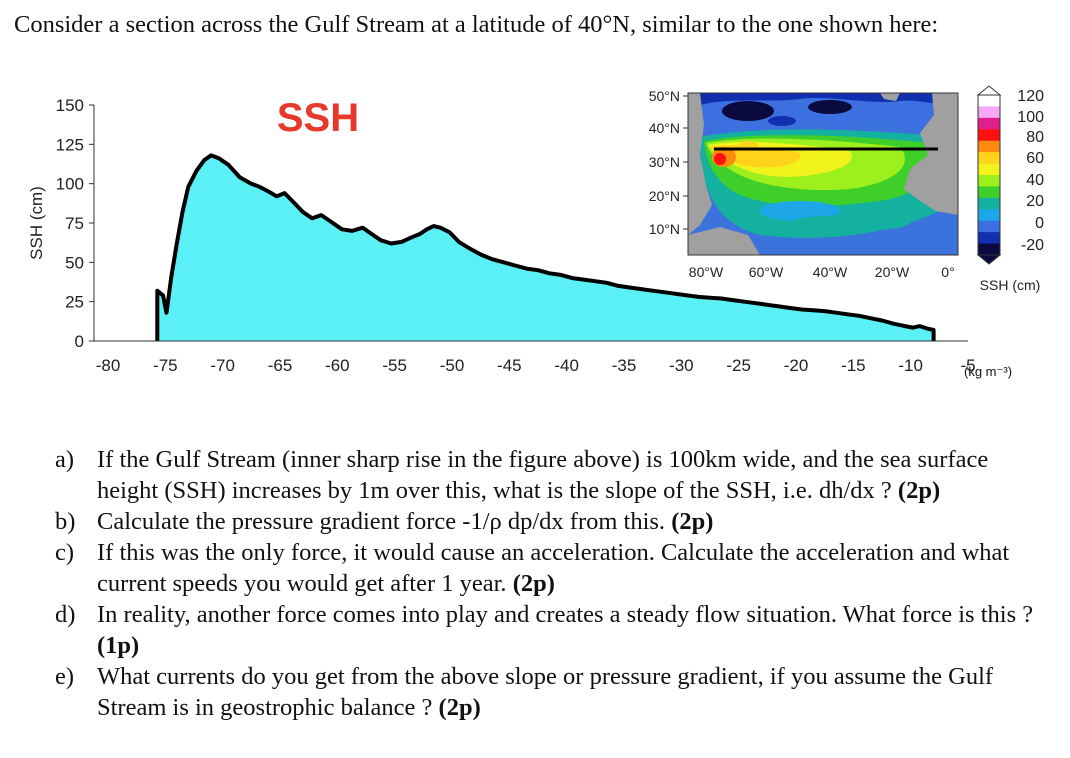 This screenshot has width=1070, height=758. Describe the element at coordinates (892, 272) in the screenshot. I see `lon-label: 20°W` at that location.